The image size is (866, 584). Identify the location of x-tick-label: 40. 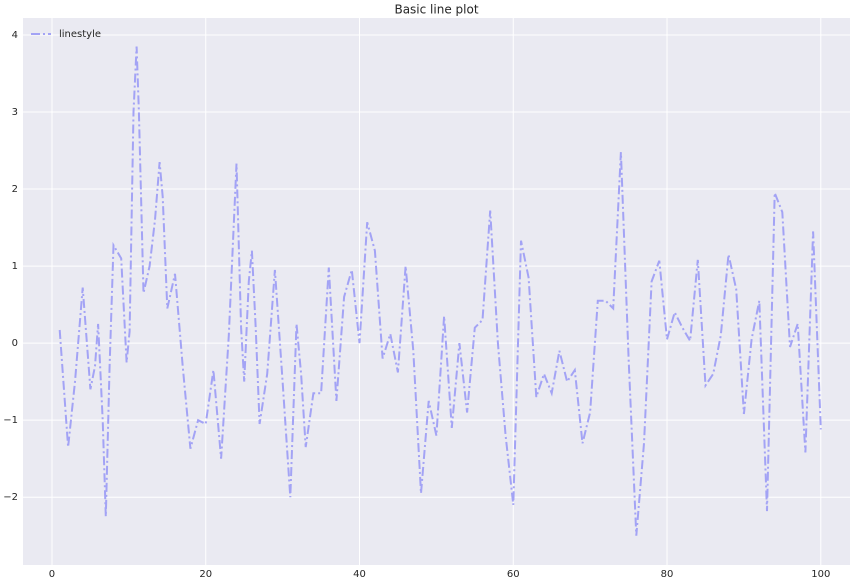
(359, 574).